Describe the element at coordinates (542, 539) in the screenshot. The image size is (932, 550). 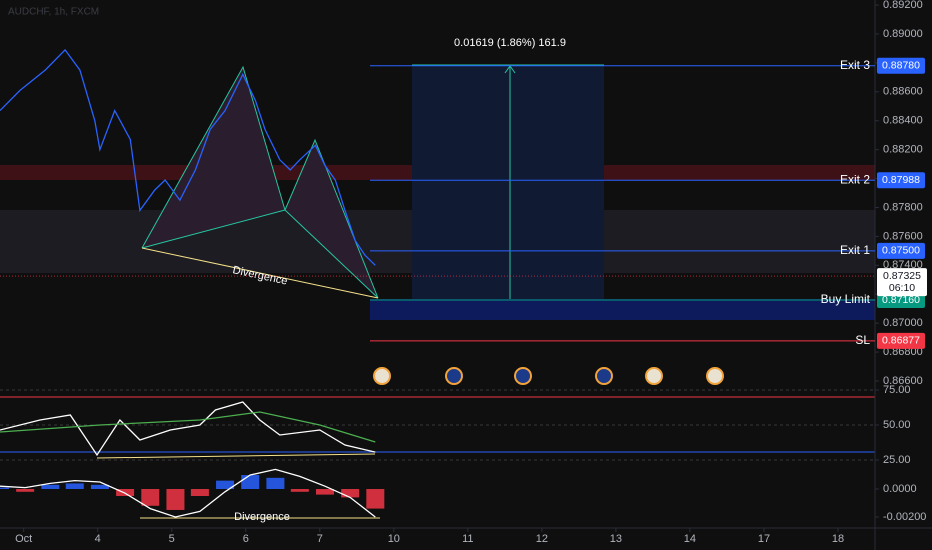
I see `x-tick-label: 12` at that location.